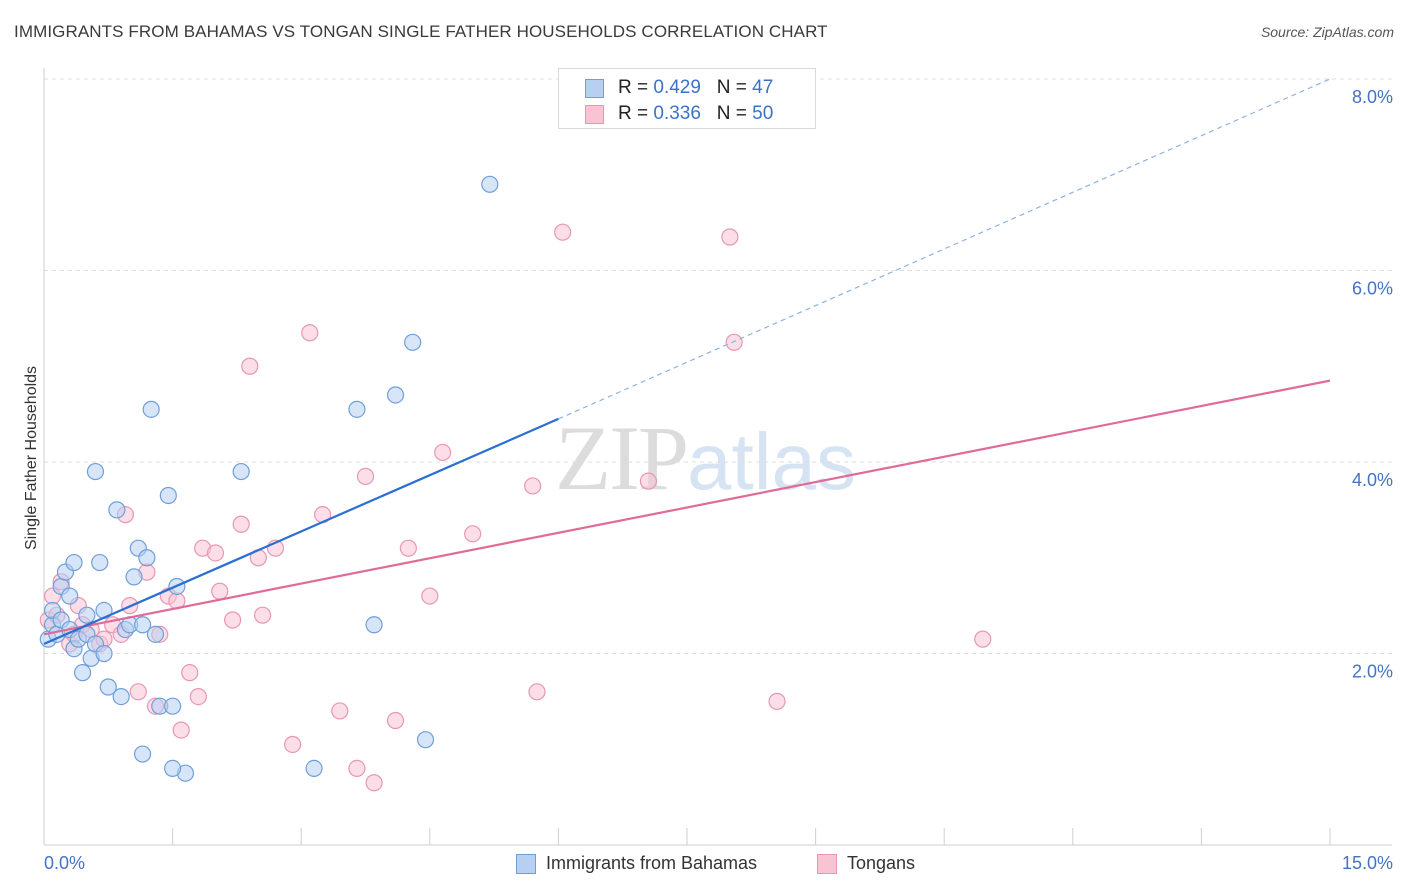  Describe the element at coordinates (763, 87) in the screenshot. I see `n-value-bahamas: 47` at that location.